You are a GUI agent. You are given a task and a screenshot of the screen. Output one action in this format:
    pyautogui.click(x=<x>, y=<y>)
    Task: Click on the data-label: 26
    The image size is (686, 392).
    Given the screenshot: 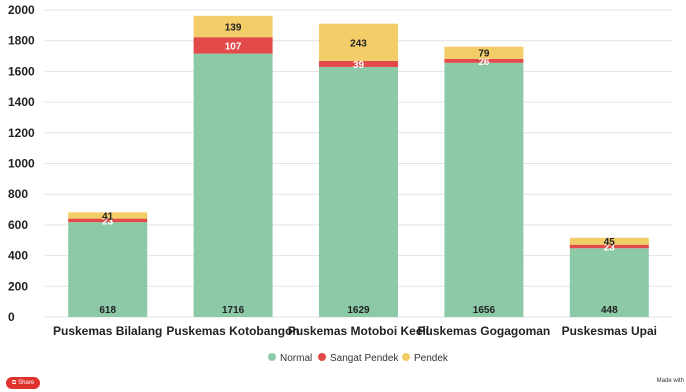 What is the action you would take?
    pyautogui.click(x=484, y=62)
    